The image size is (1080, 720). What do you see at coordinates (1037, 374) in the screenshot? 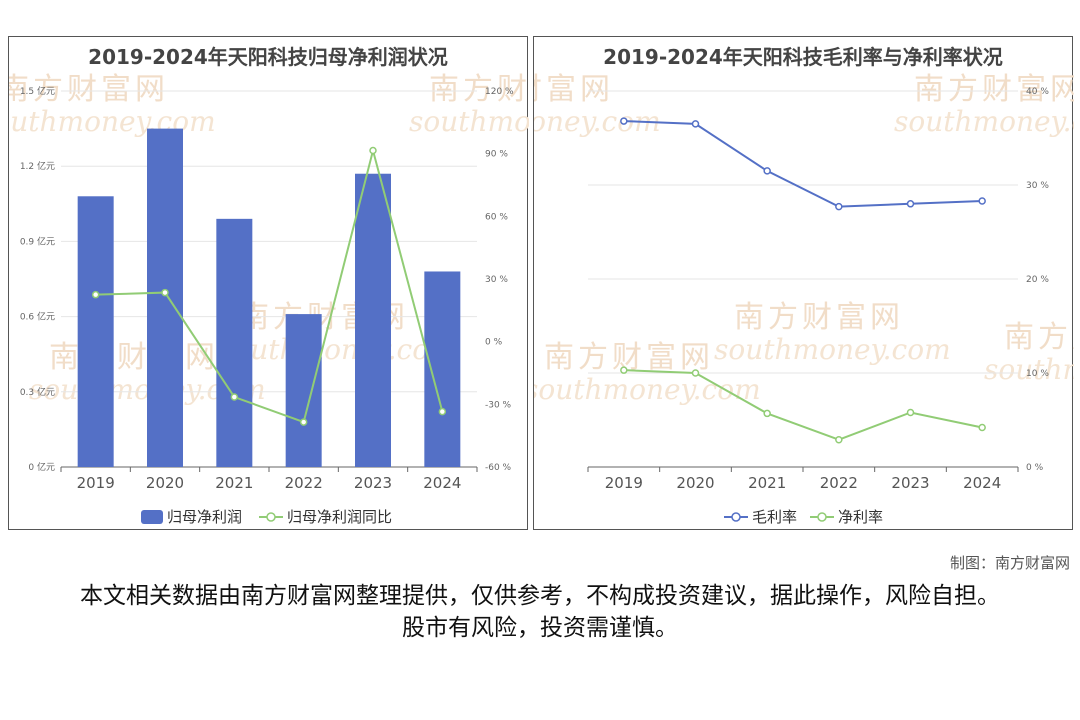
I see `y-tick-label: 10 %` at bounding box center [1037, 374].